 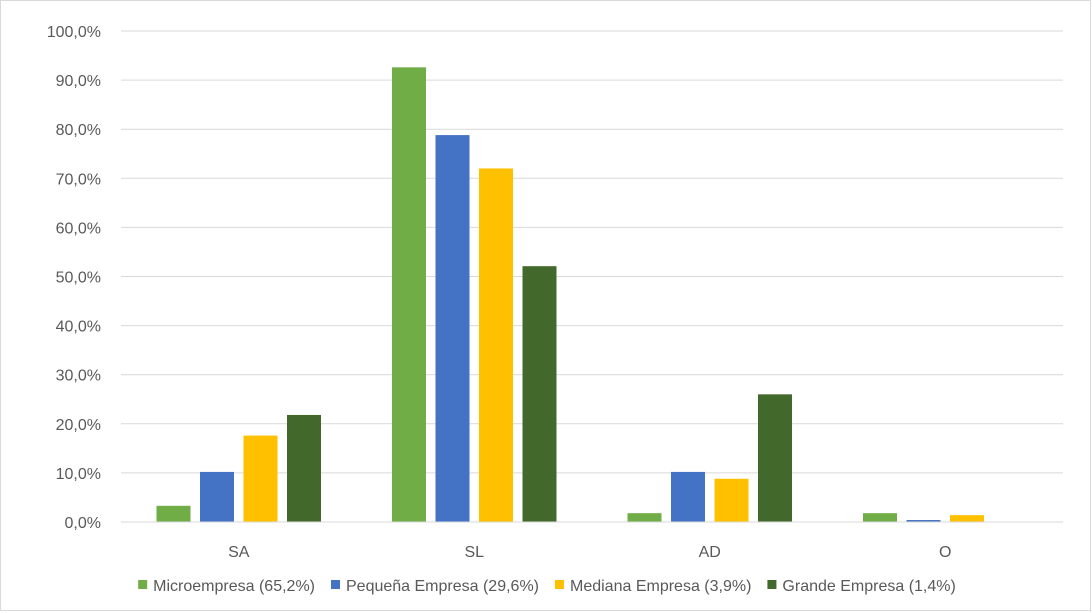 I want to click on legend-label: Pequeña Empresa (29,6%), so click(x=442, y=586).